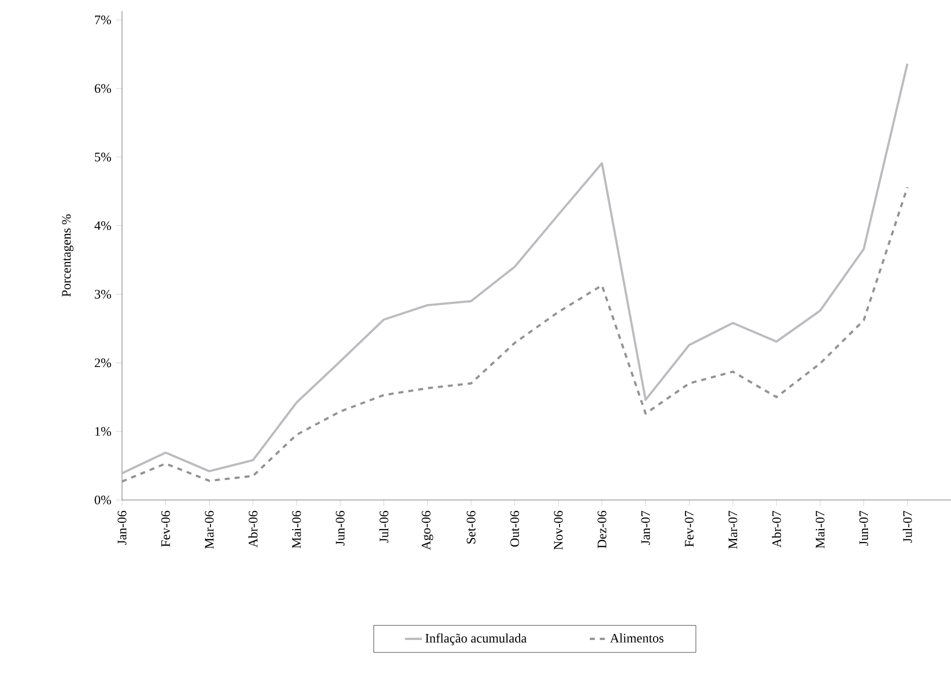 The width and height of the screenshot is (951, 675). What do you see at coordinates (689, 528) in the screenshot?
I see `x-tick-label: Fev-07` at bounding box center [689, 528].